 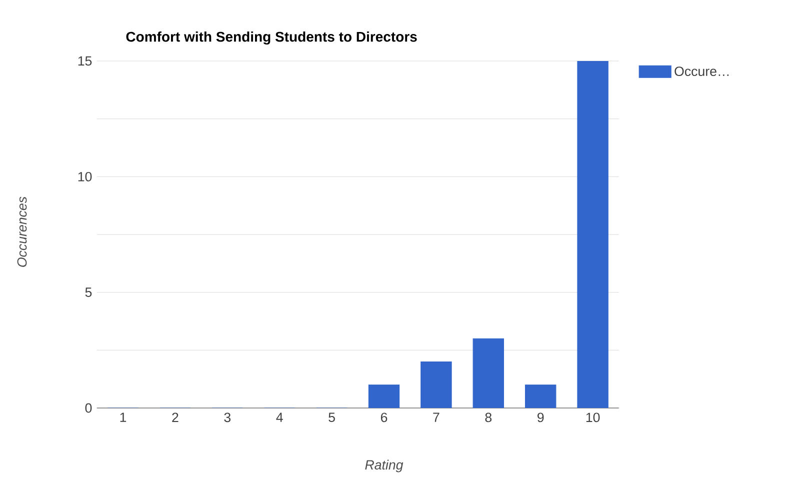 I want to click on x-tick-label: 9, so click(x=541, y=417).